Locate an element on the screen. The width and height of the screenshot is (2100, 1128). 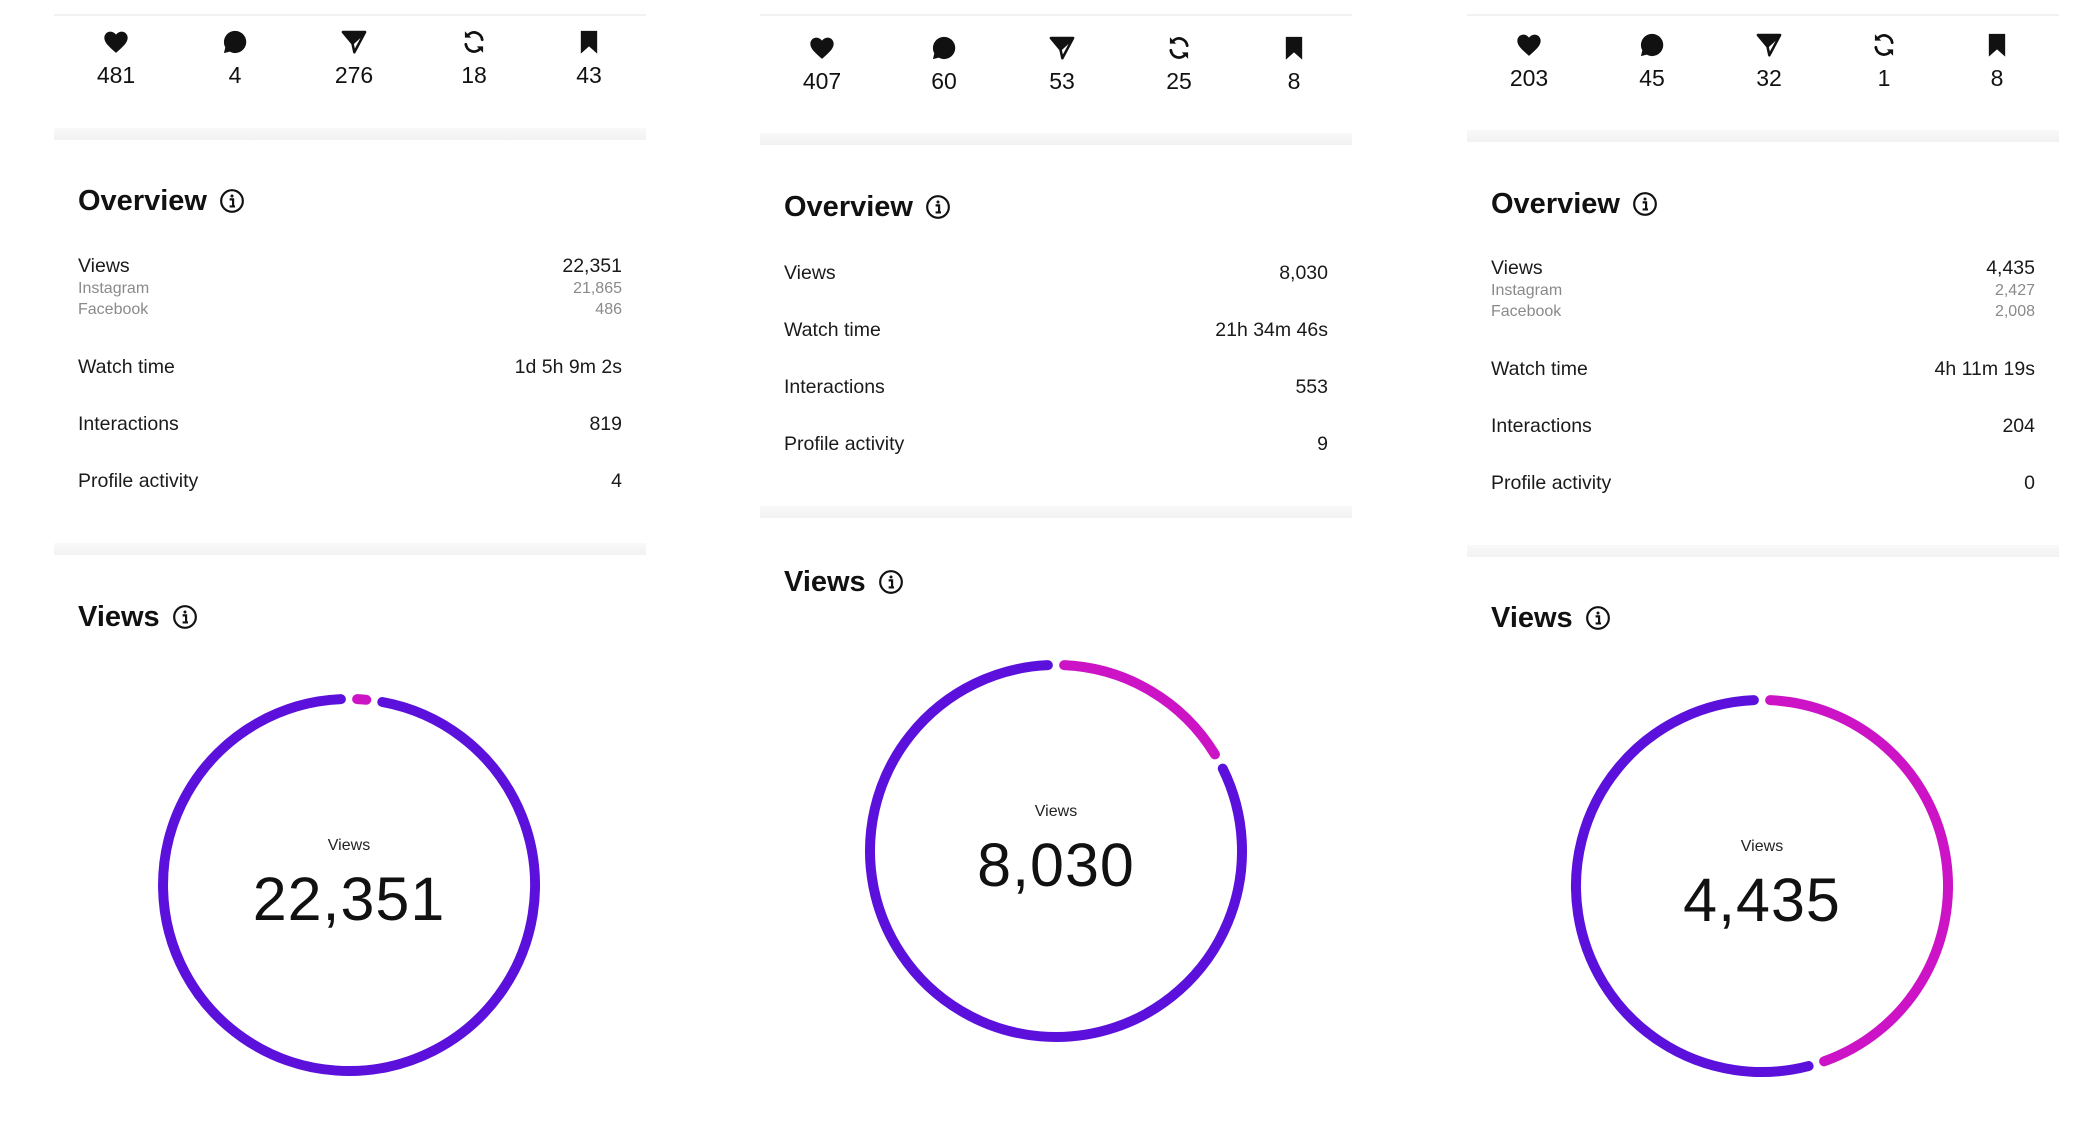
reposts-stat: 18 is located at coordinates (474, 58).